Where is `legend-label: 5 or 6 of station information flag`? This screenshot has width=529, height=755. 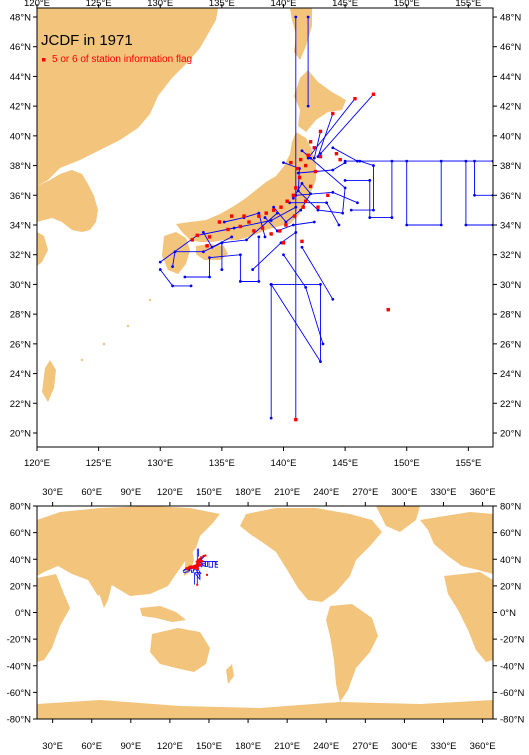
legend-label: 5 or 6 of station information flag is located at coordinates (122, 59).